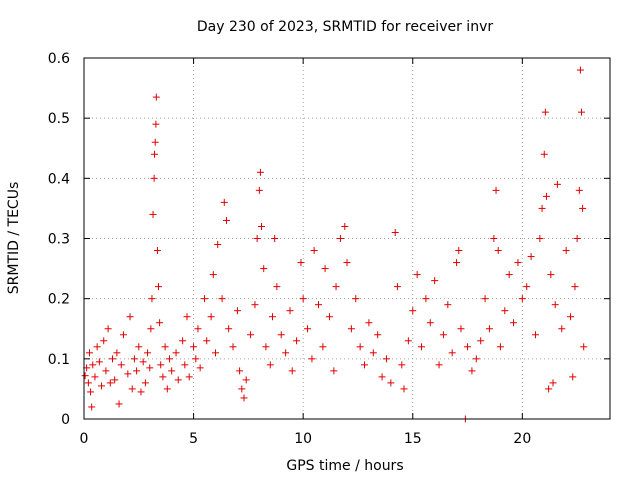  I want to click on x-tick-label: 15, so click(413, 439).